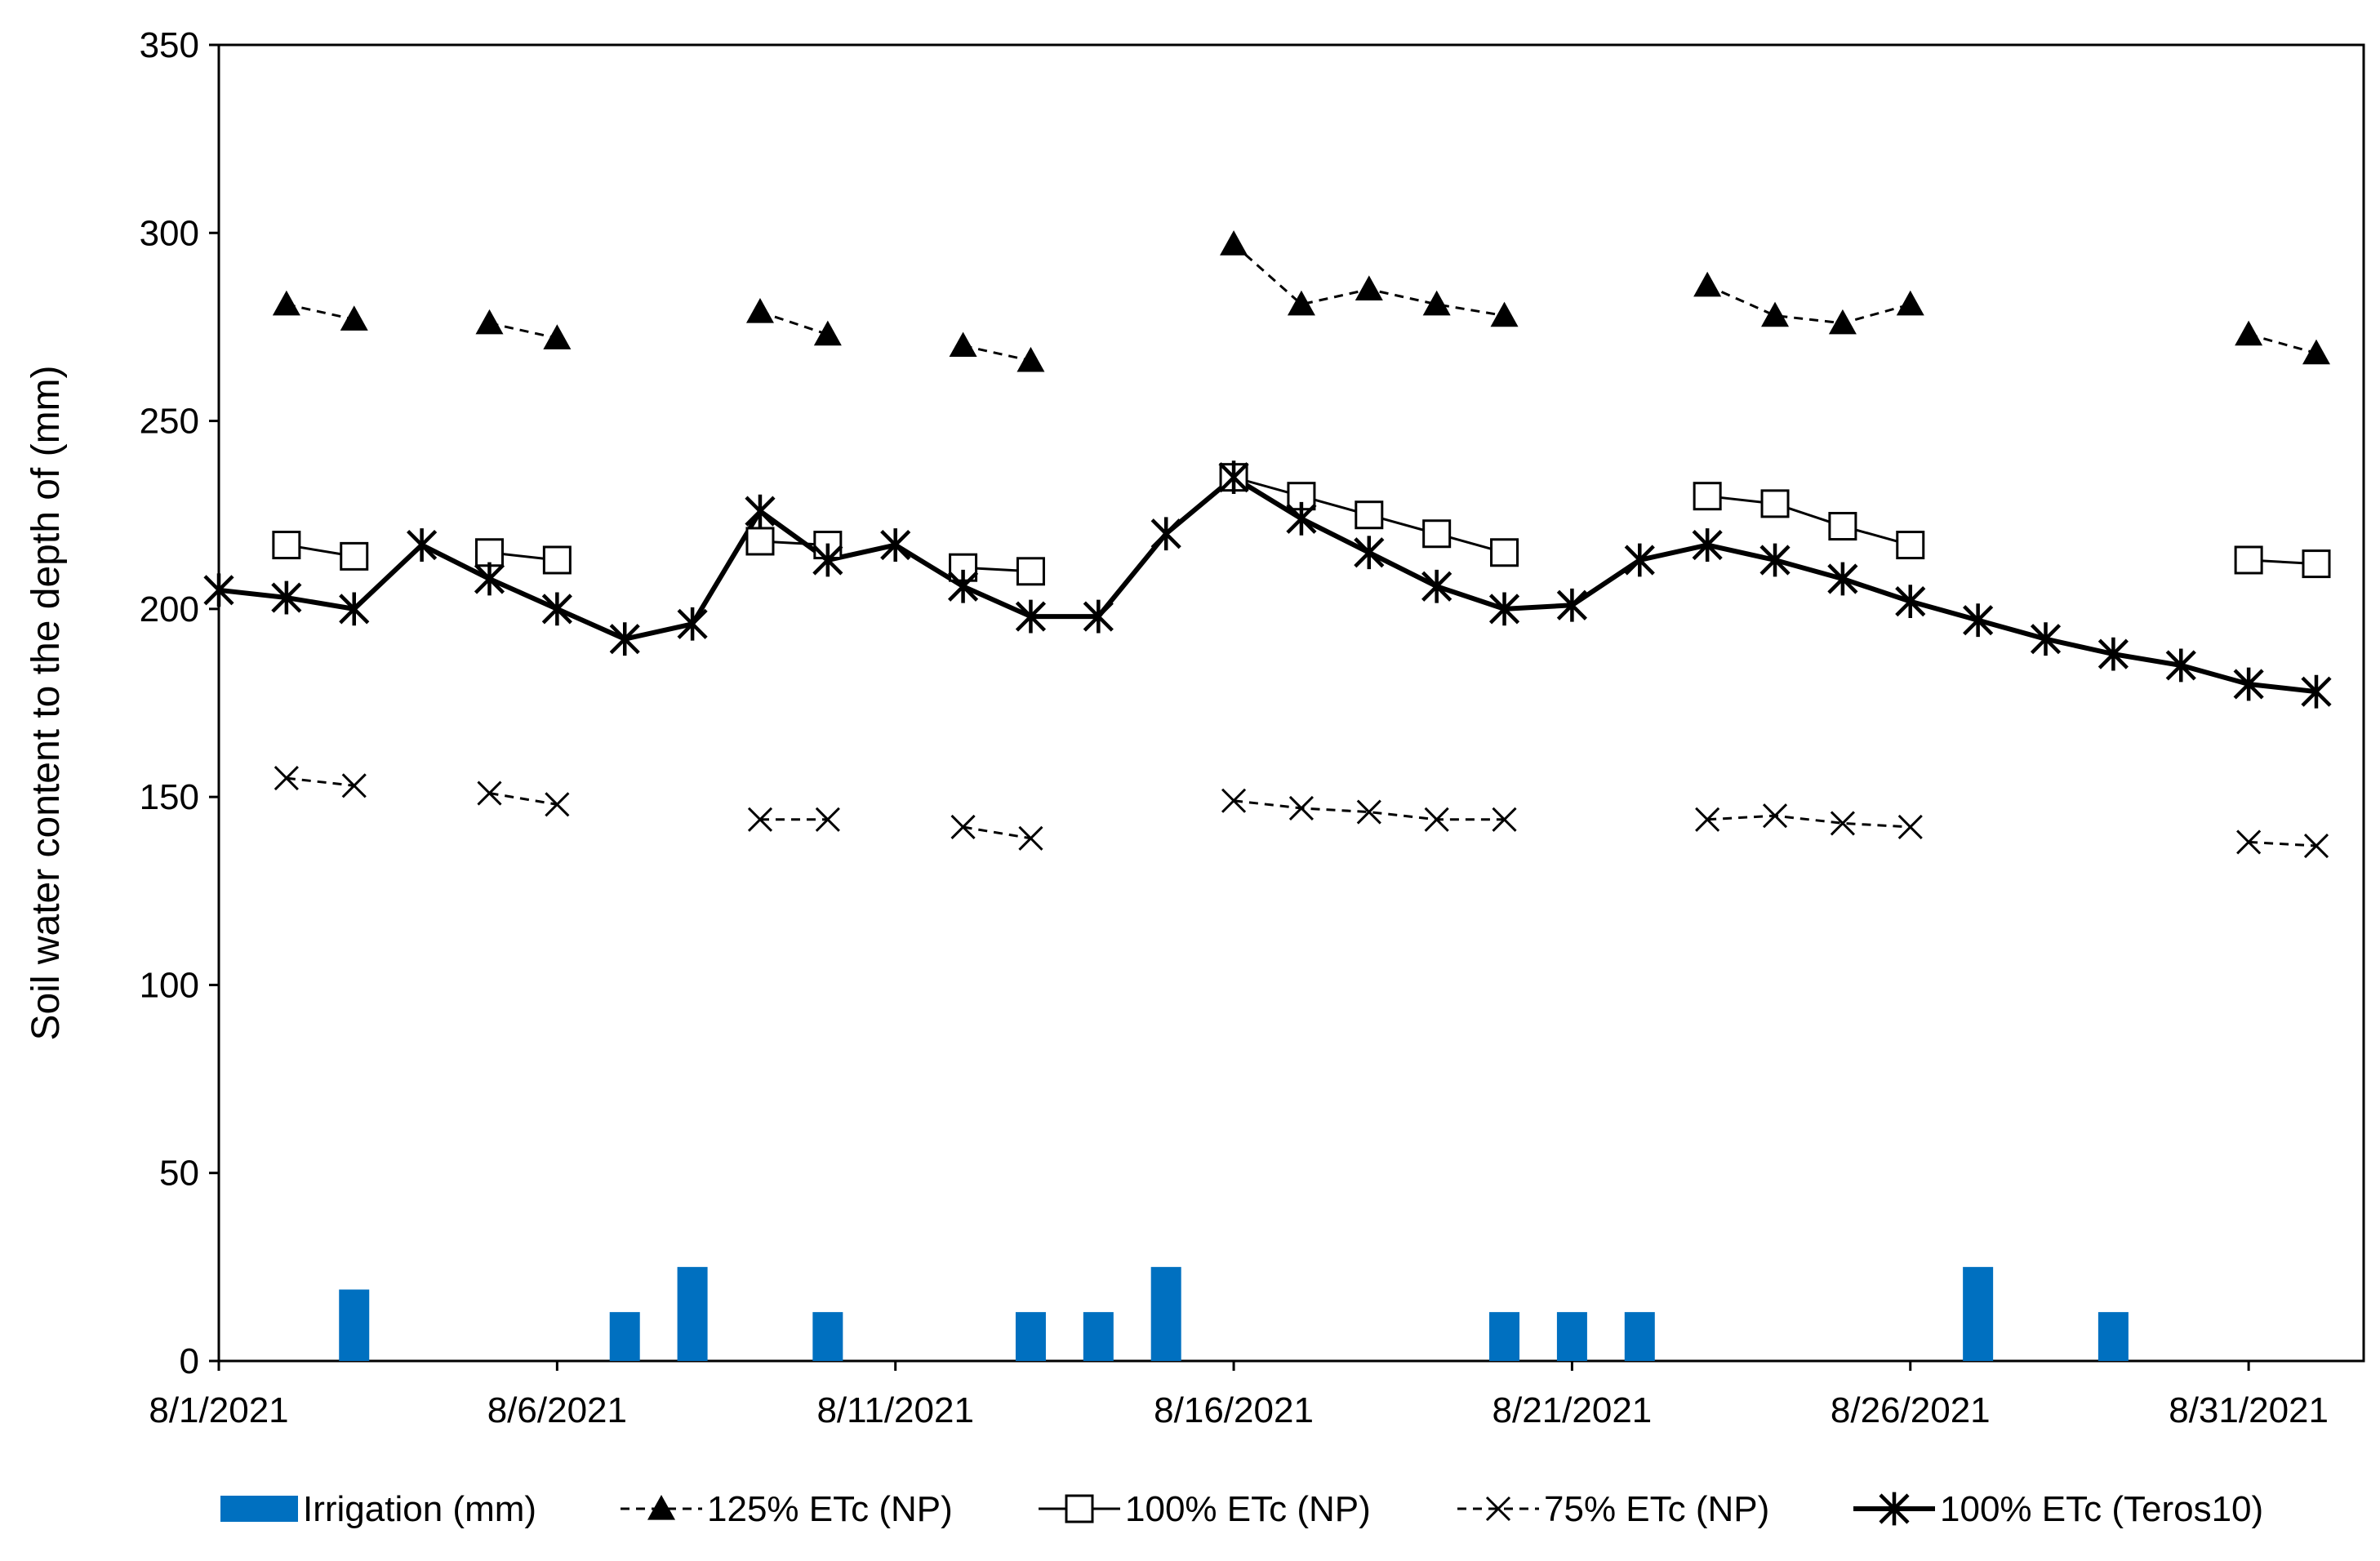  Describe the element at coordinates (1911, 1410) in the screenshot. I see `x-tick-label: 8/26/2021` at that location.